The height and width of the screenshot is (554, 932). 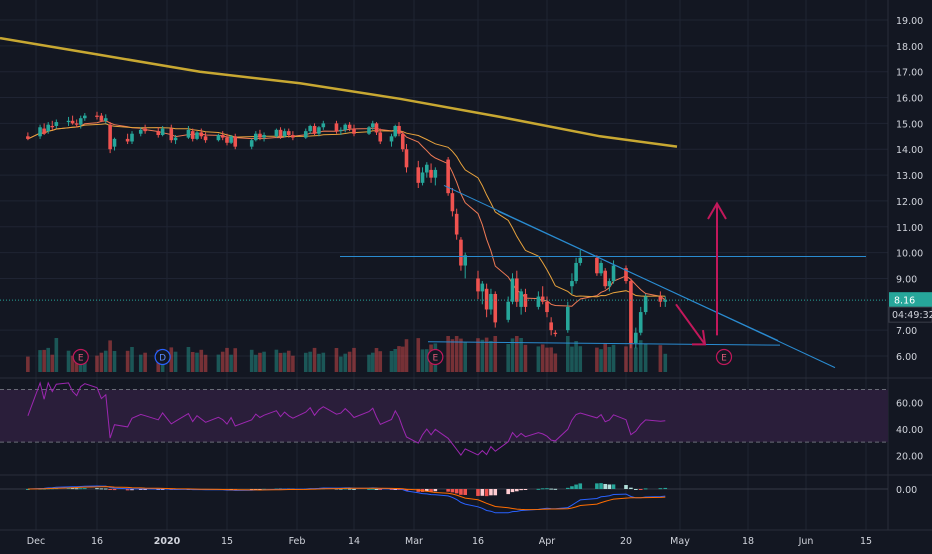 What do you see at coordinates (909, 228) in the screenshot?
I see `price-tick-label: 11.00` at bounding box center [909, 228].